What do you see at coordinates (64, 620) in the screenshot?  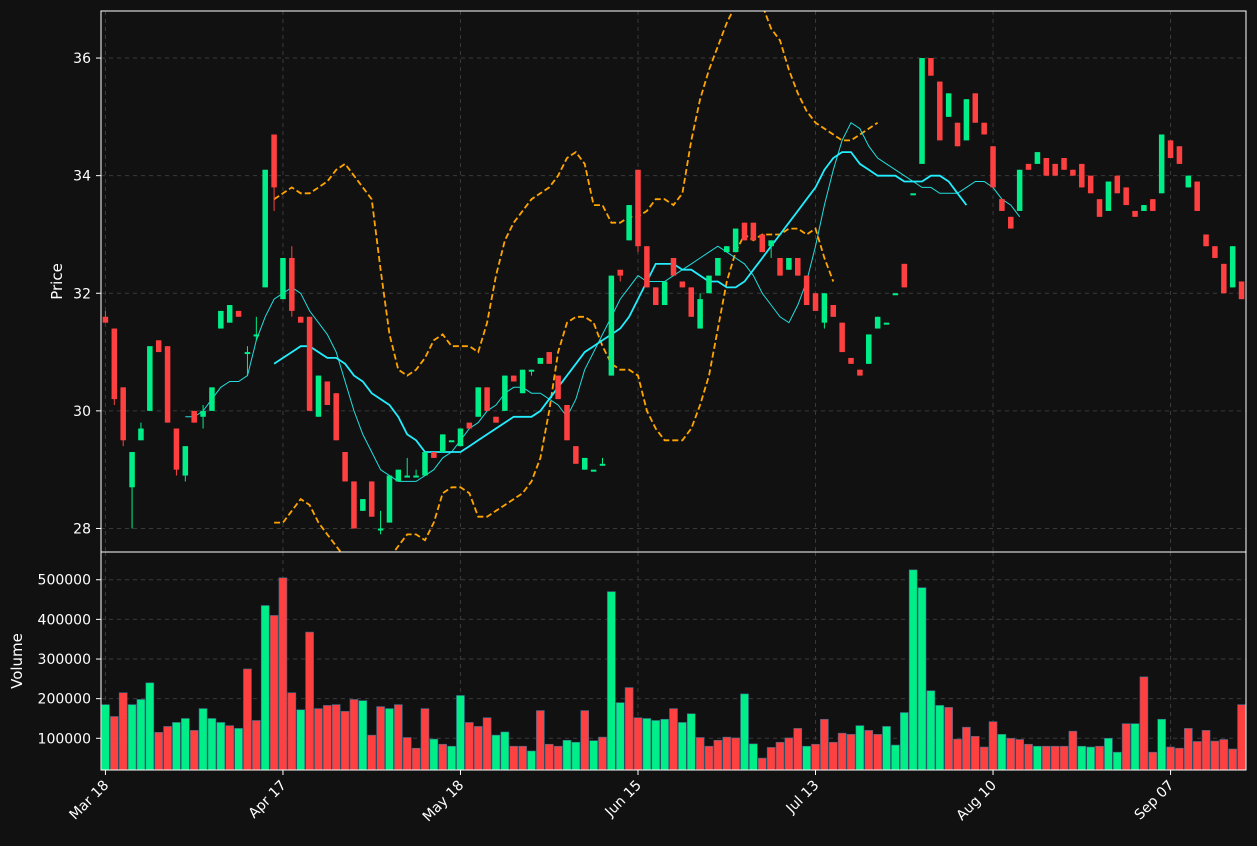 I see `volume-tick-label: 400000` at bounding box center [64, 620].